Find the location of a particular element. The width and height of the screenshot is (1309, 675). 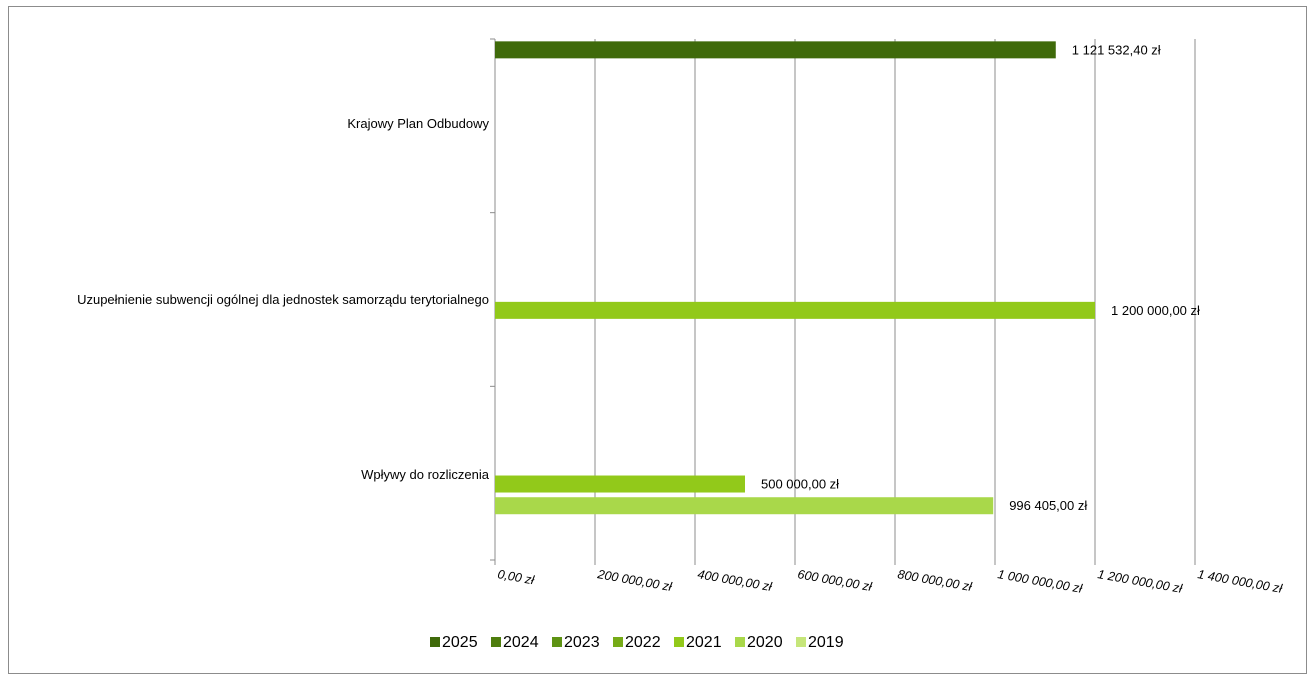

legend-swatch-2022 is located at coordinates (618, 642).